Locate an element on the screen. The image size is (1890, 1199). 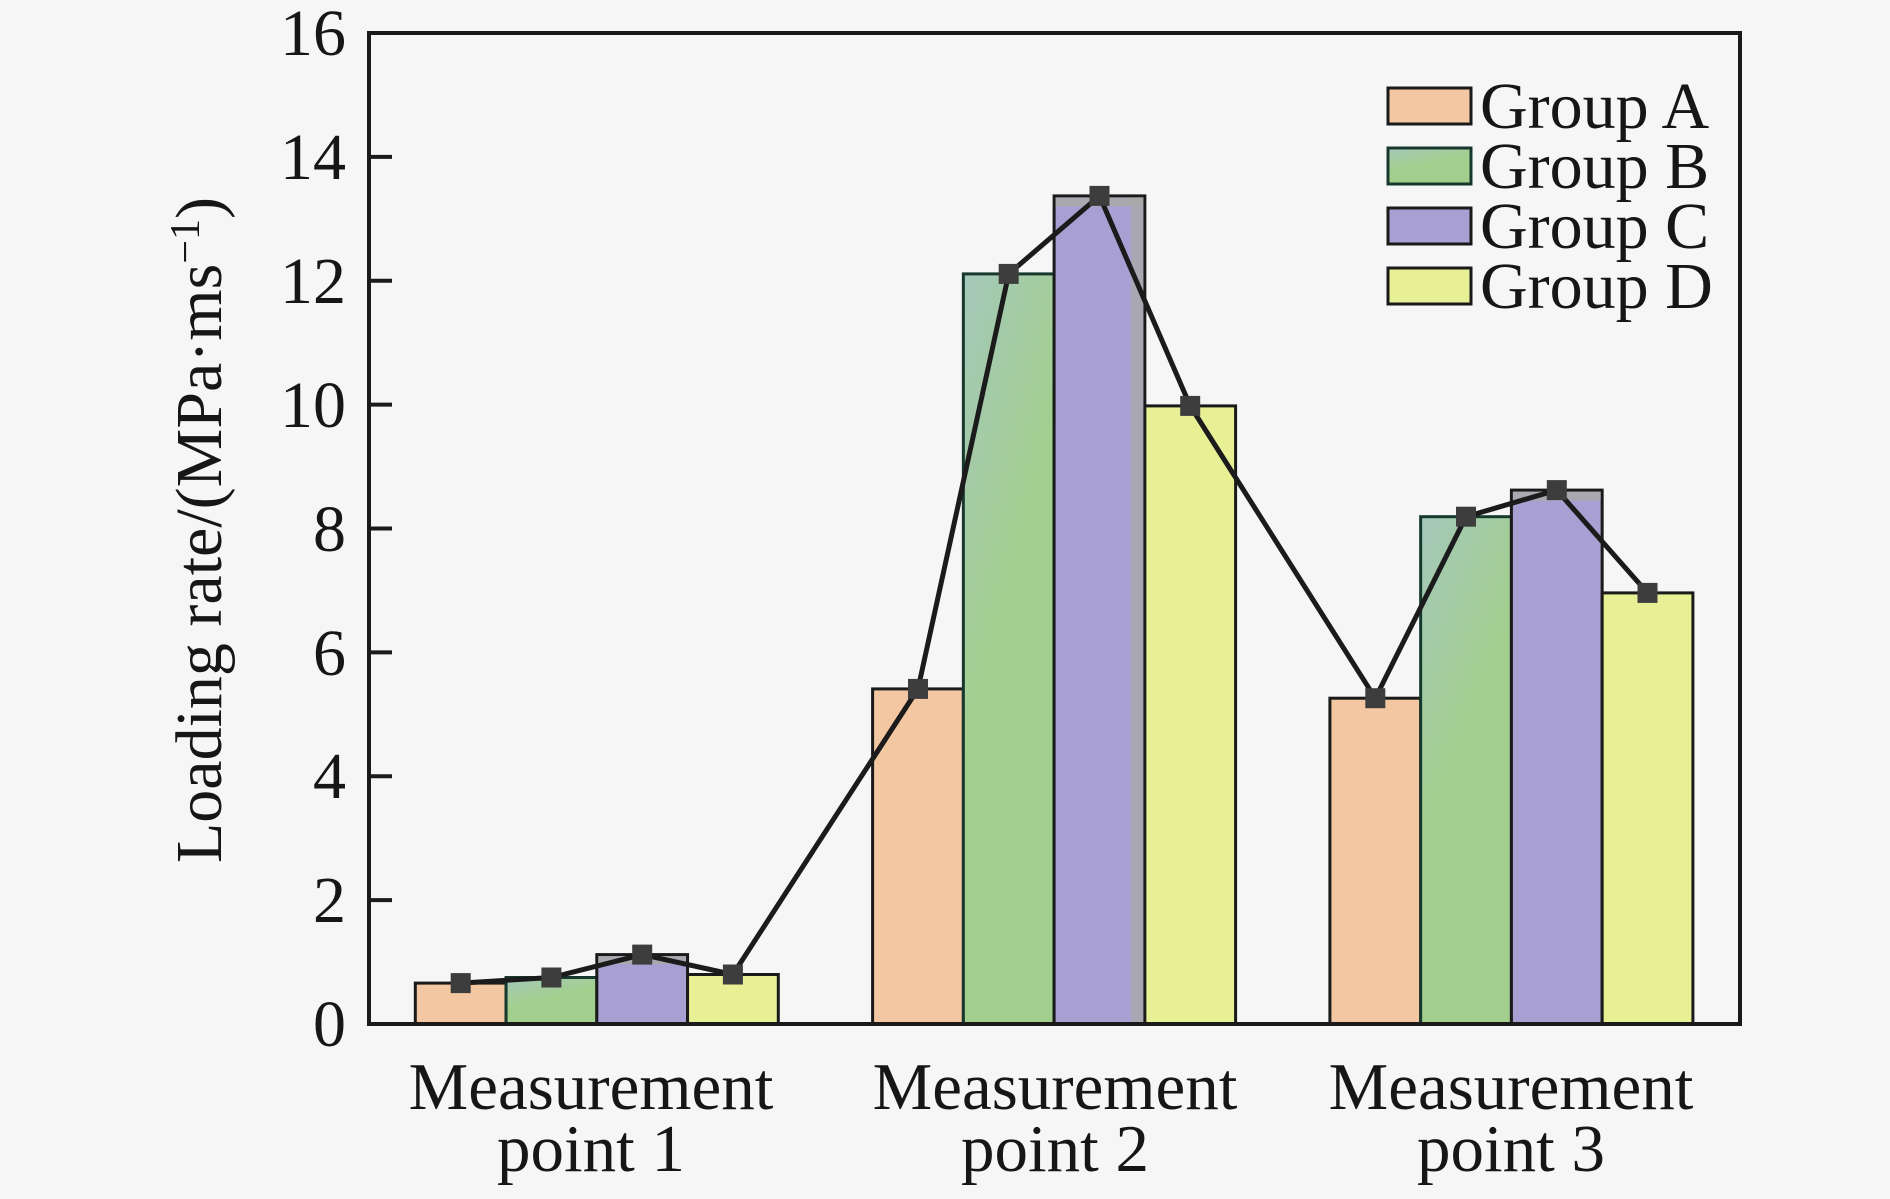
svg-text: Group A is located at coordinates (1595, 106).